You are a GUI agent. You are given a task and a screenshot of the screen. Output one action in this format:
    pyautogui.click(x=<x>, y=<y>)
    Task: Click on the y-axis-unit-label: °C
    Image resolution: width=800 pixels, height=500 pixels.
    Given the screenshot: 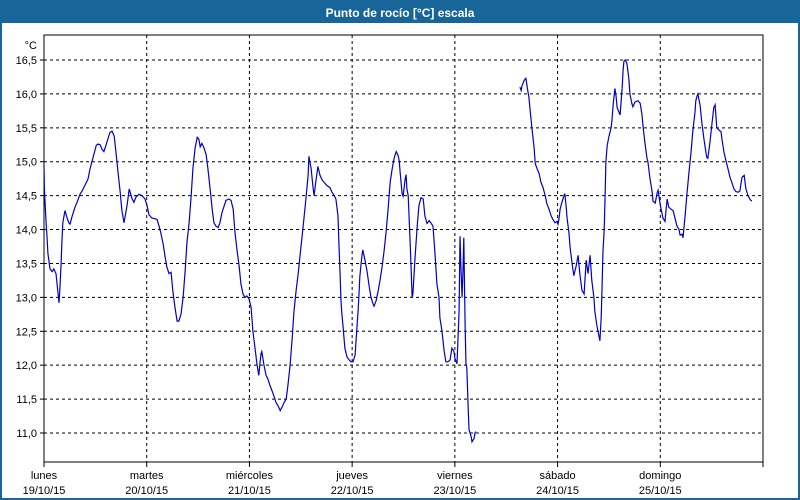 What is the action you would take?
    pyautogui.click(x=31, y=46)
    